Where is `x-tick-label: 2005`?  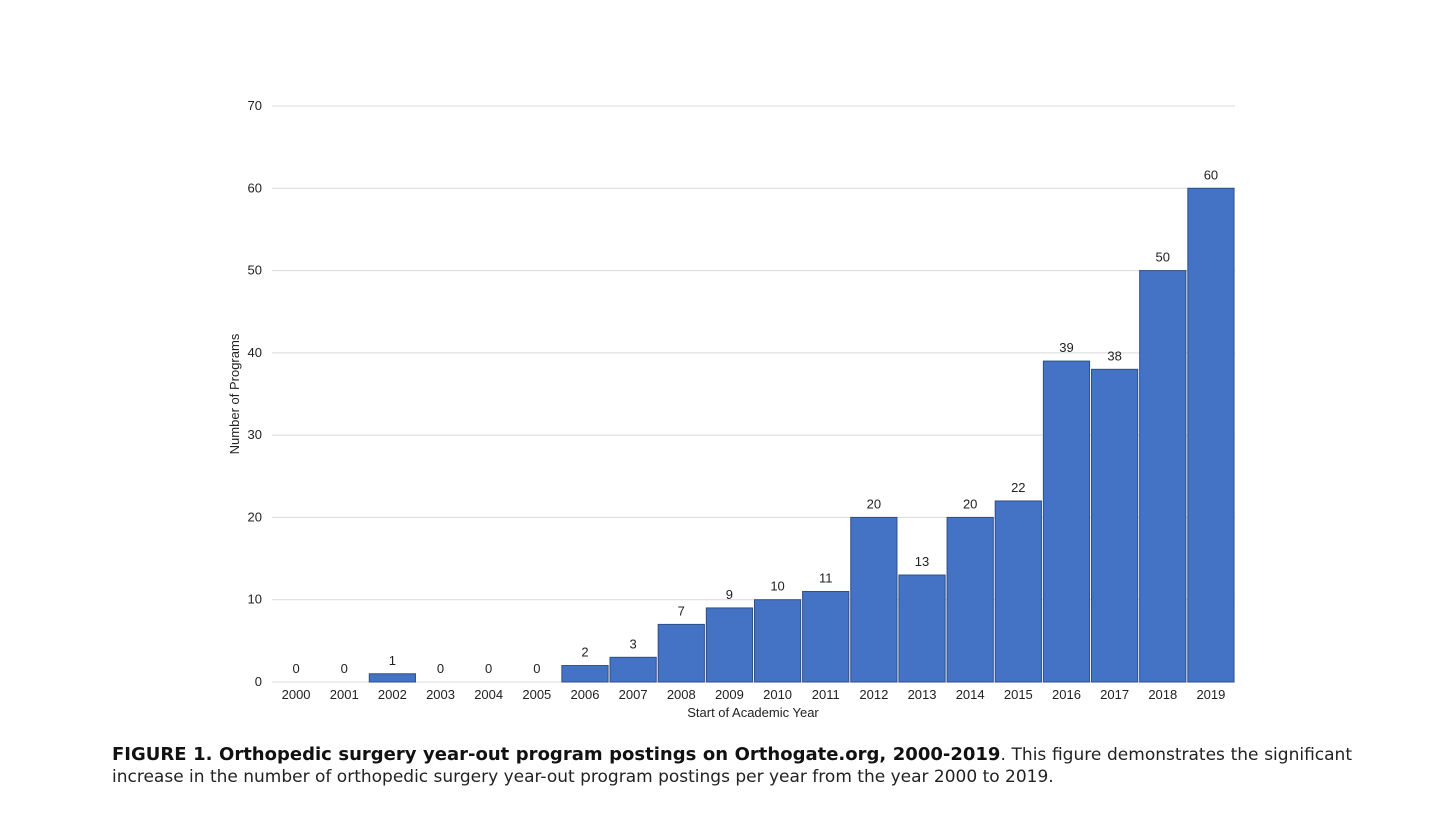
x-tick-label: 2005 is located at coordinates (536, 694).